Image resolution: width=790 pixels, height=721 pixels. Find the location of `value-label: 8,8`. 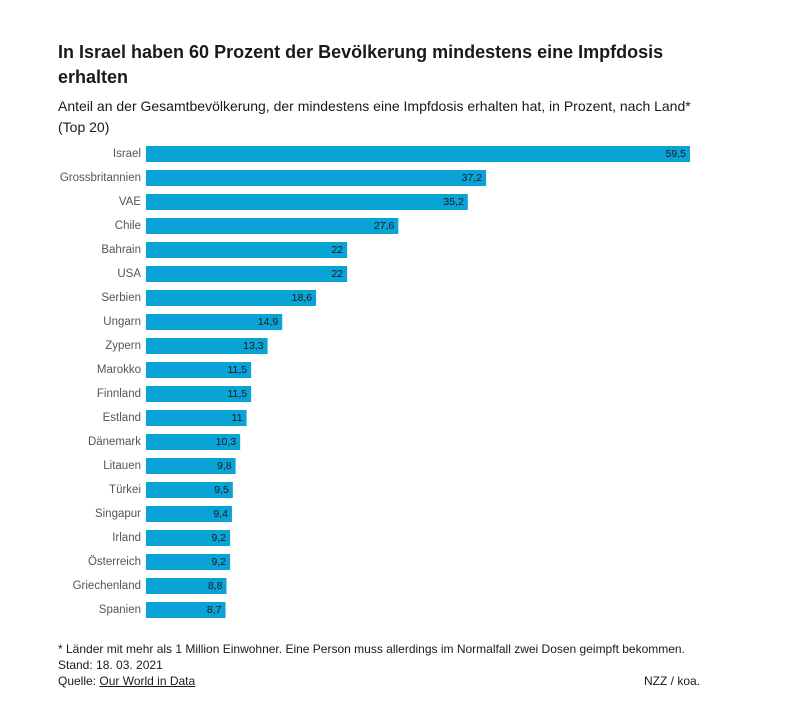

value-label: 8,8 is located at coordinates (215, 586).